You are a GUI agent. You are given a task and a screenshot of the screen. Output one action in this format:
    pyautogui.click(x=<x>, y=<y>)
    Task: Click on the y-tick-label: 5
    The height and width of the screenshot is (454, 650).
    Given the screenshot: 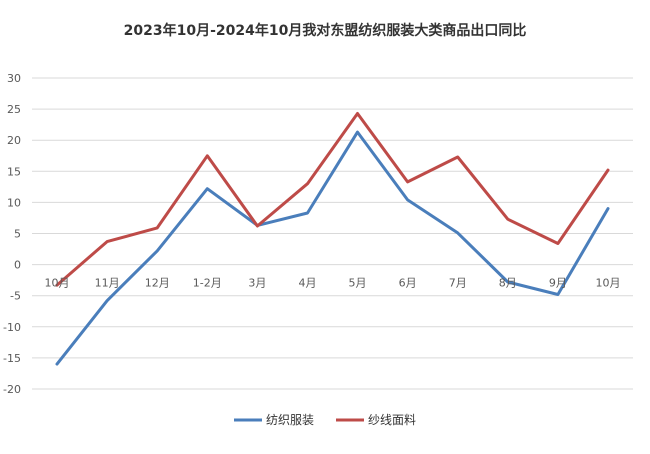 What is the action you would take?
    pyautogui.click(x=17, y=234)
    